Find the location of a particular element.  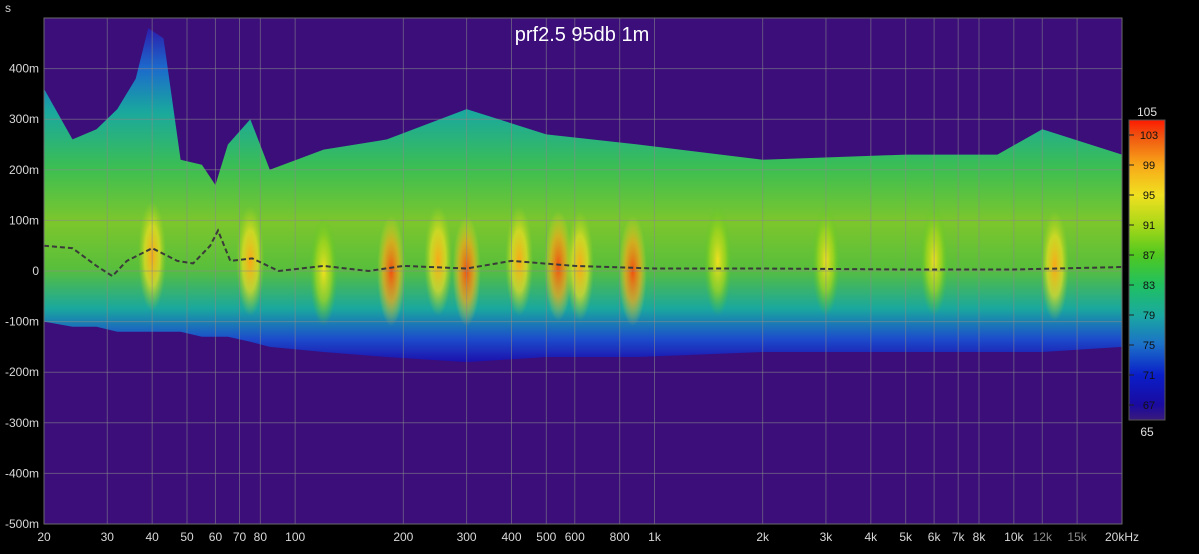

x-tick-label: 300 is located at coordinates (467, 537).